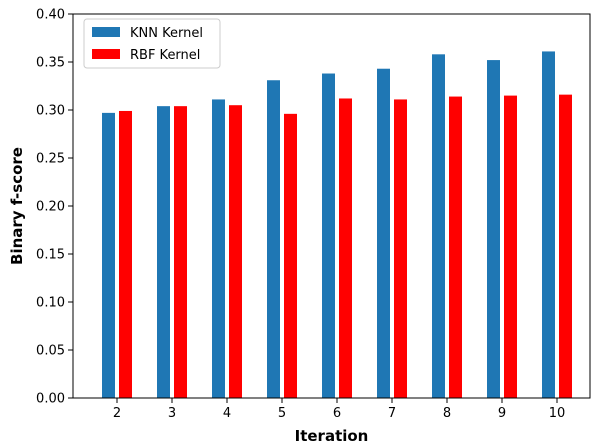  What do you see at coordinates (447, 413) in the screenshot?
I see `x-tick-label: 8` at bounding box center [447, 413].